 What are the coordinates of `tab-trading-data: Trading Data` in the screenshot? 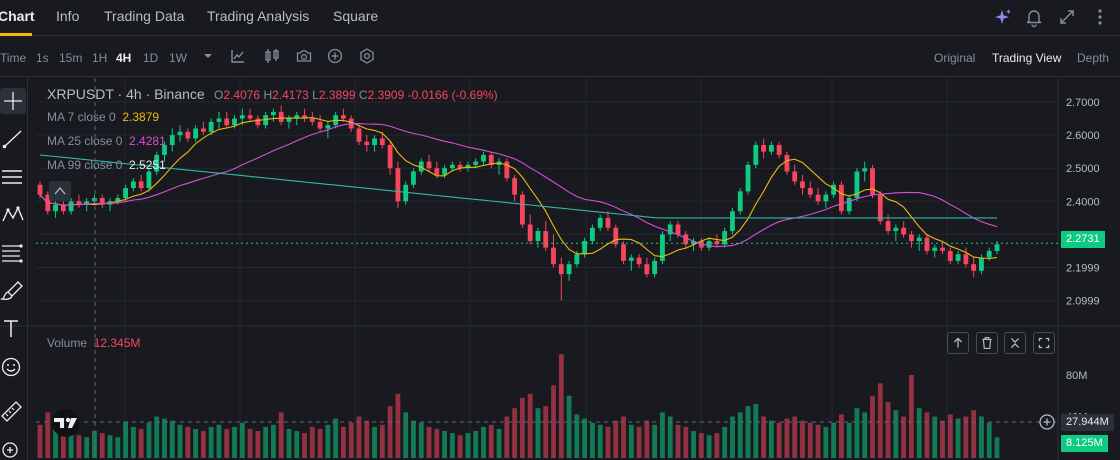 It's located at (144, 16).